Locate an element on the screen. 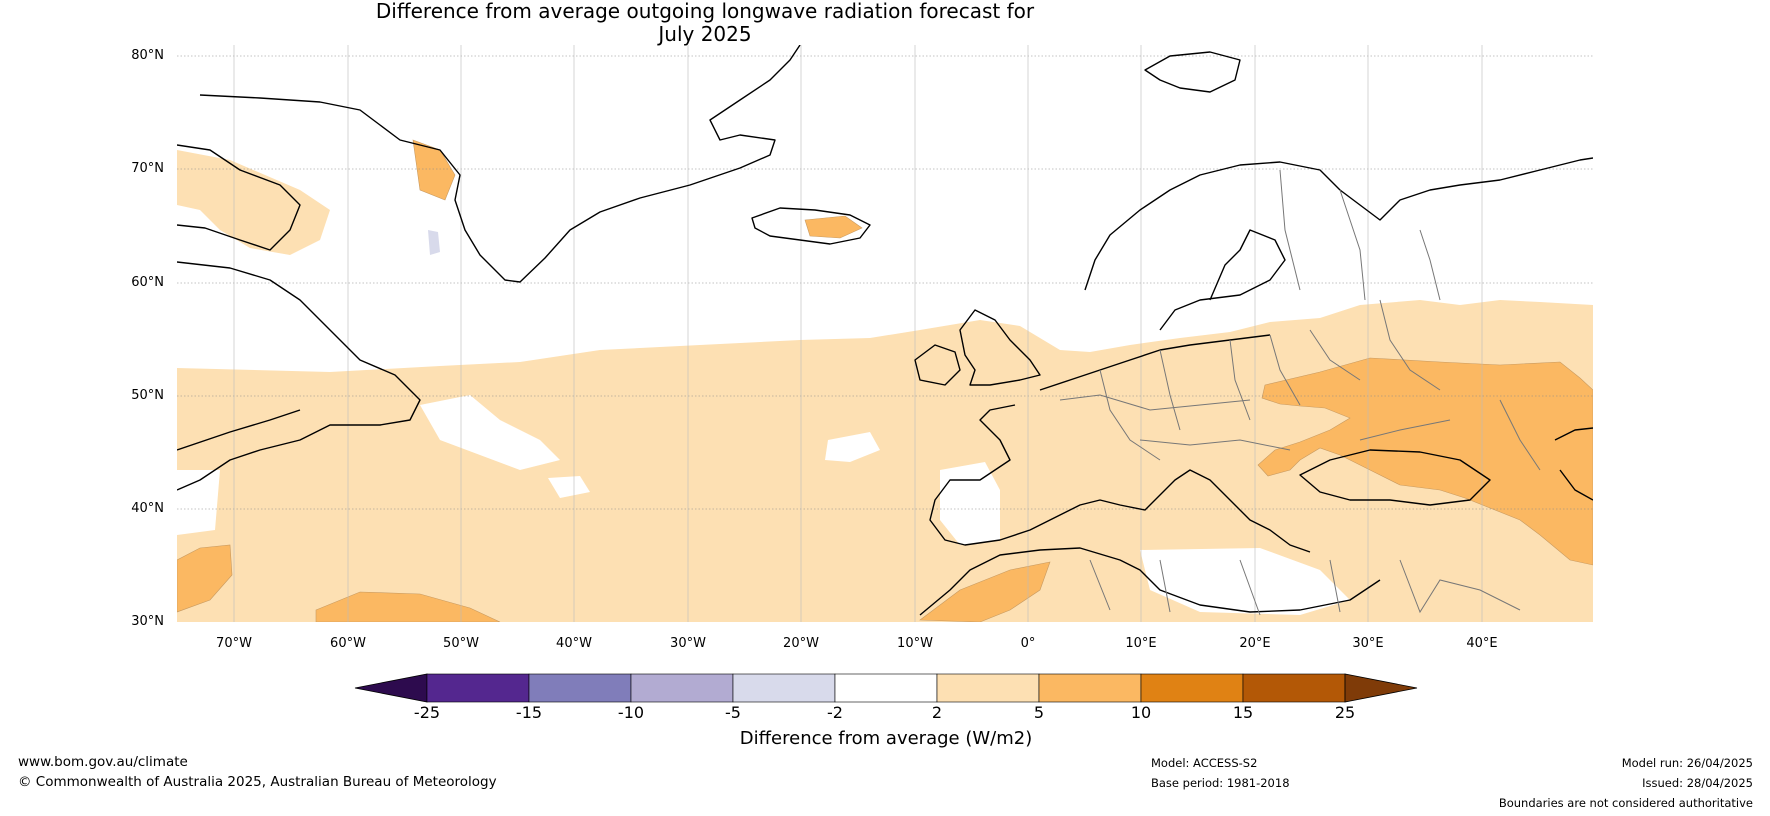  colorbar-tick-2: 2 is located at coordinates (937, 712).